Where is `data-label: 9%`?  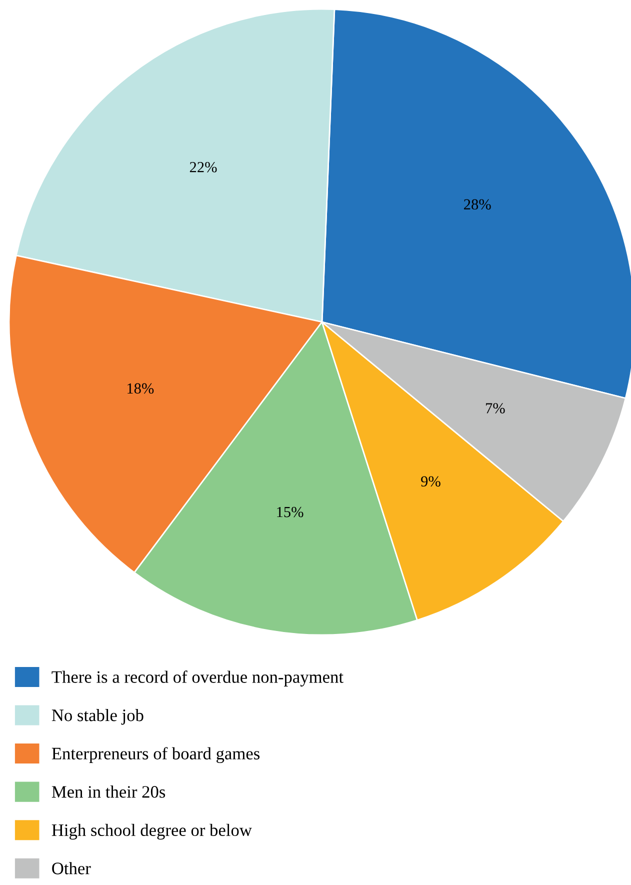
data-label: 9% is located at coordinates (430, 481).